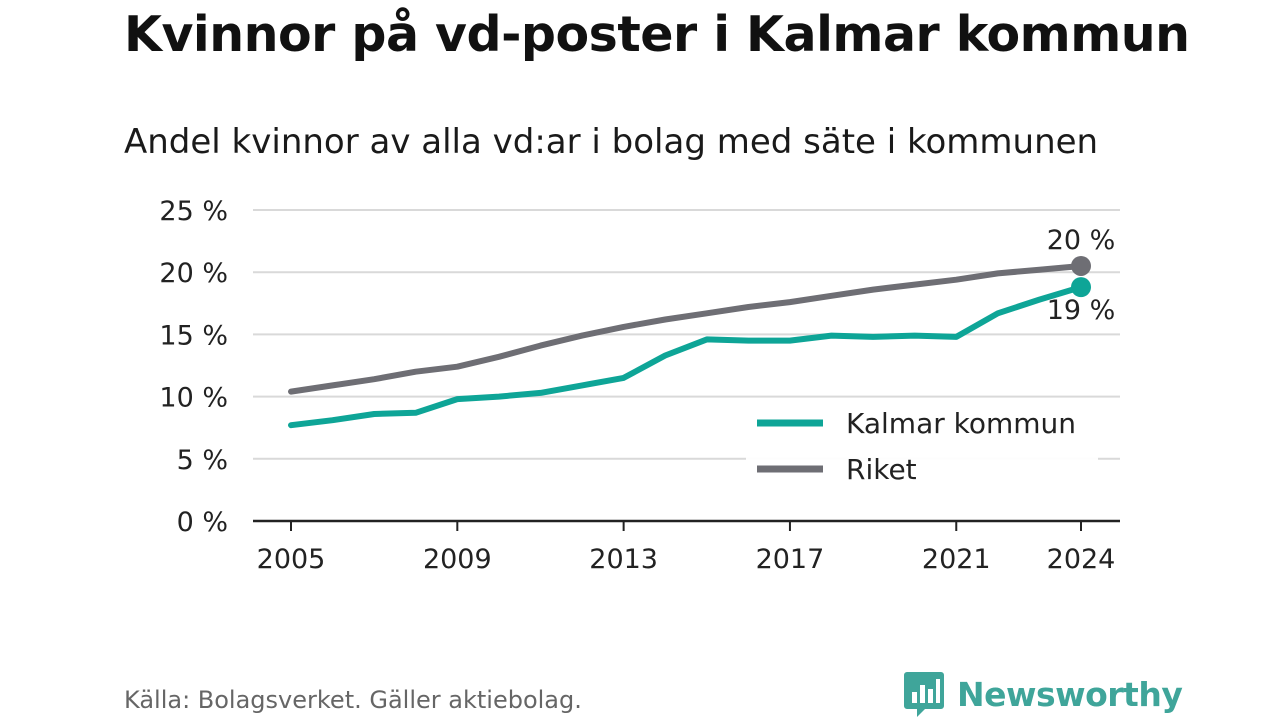 Image resolution: width=1280 pixels, height=720 pixels. What do you see at coordinates (956, 559) in the screenshot?
I see `x-tick-label: 2021` at bounding box center [956, 559].